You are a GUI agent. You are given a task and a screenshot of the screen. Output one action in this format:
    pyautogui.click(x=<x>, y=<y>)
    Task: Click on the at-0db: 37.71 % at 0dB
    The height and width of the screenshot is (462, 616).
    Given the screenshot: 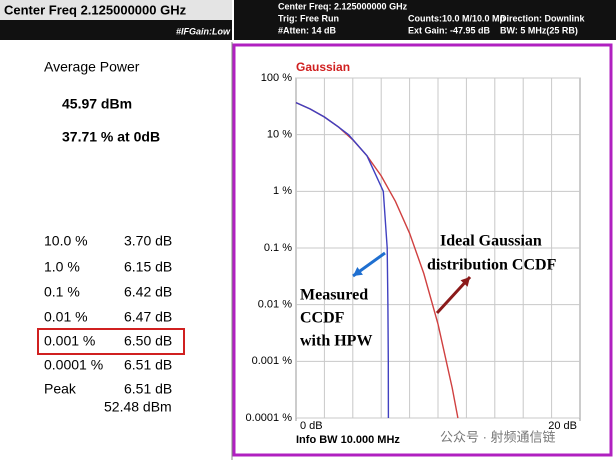 What is the action you would take?
    pyautogui.click(x=111, y=137)
    